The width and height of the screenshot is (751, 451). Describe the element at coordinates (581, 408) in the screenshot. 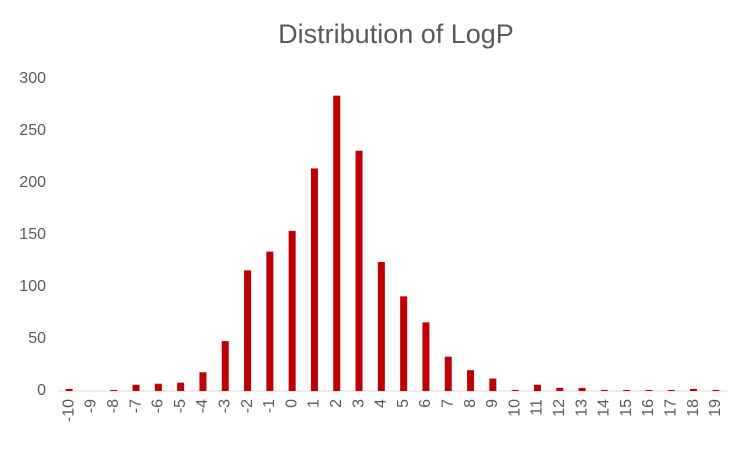

I see `x-tick-label: 13` at that location.